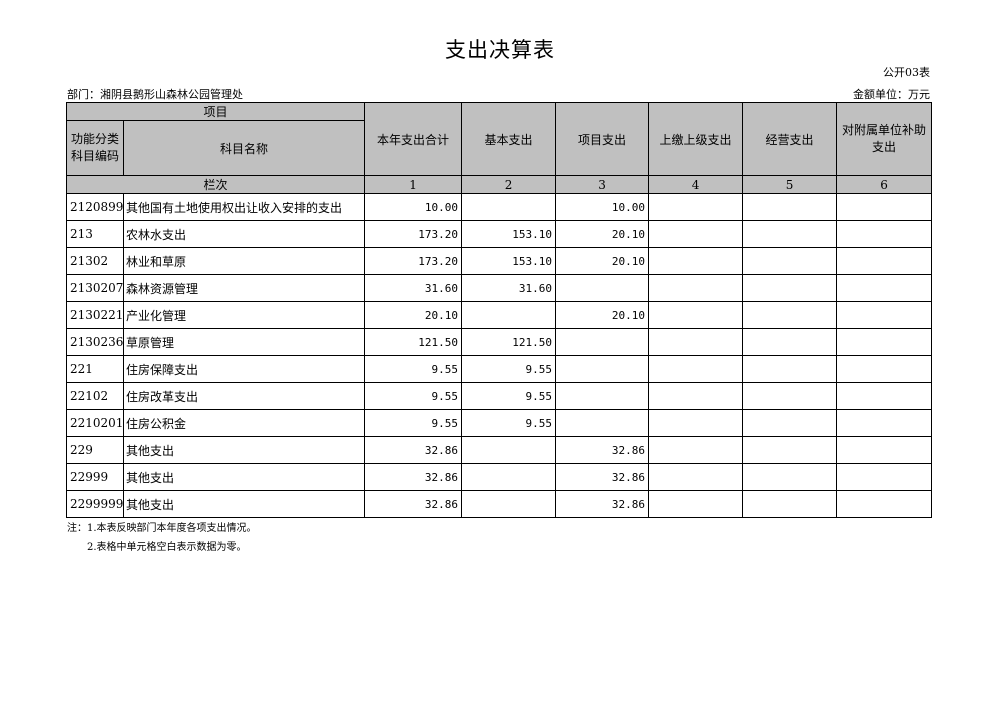  What do you see at coordinates (162, 538) in the screenshot?
I see `notes: 注：1.本表反映部门本年度各项支出情况。 2.表格中单元格空白表示数据为零。` at bounding box center [162, 538].